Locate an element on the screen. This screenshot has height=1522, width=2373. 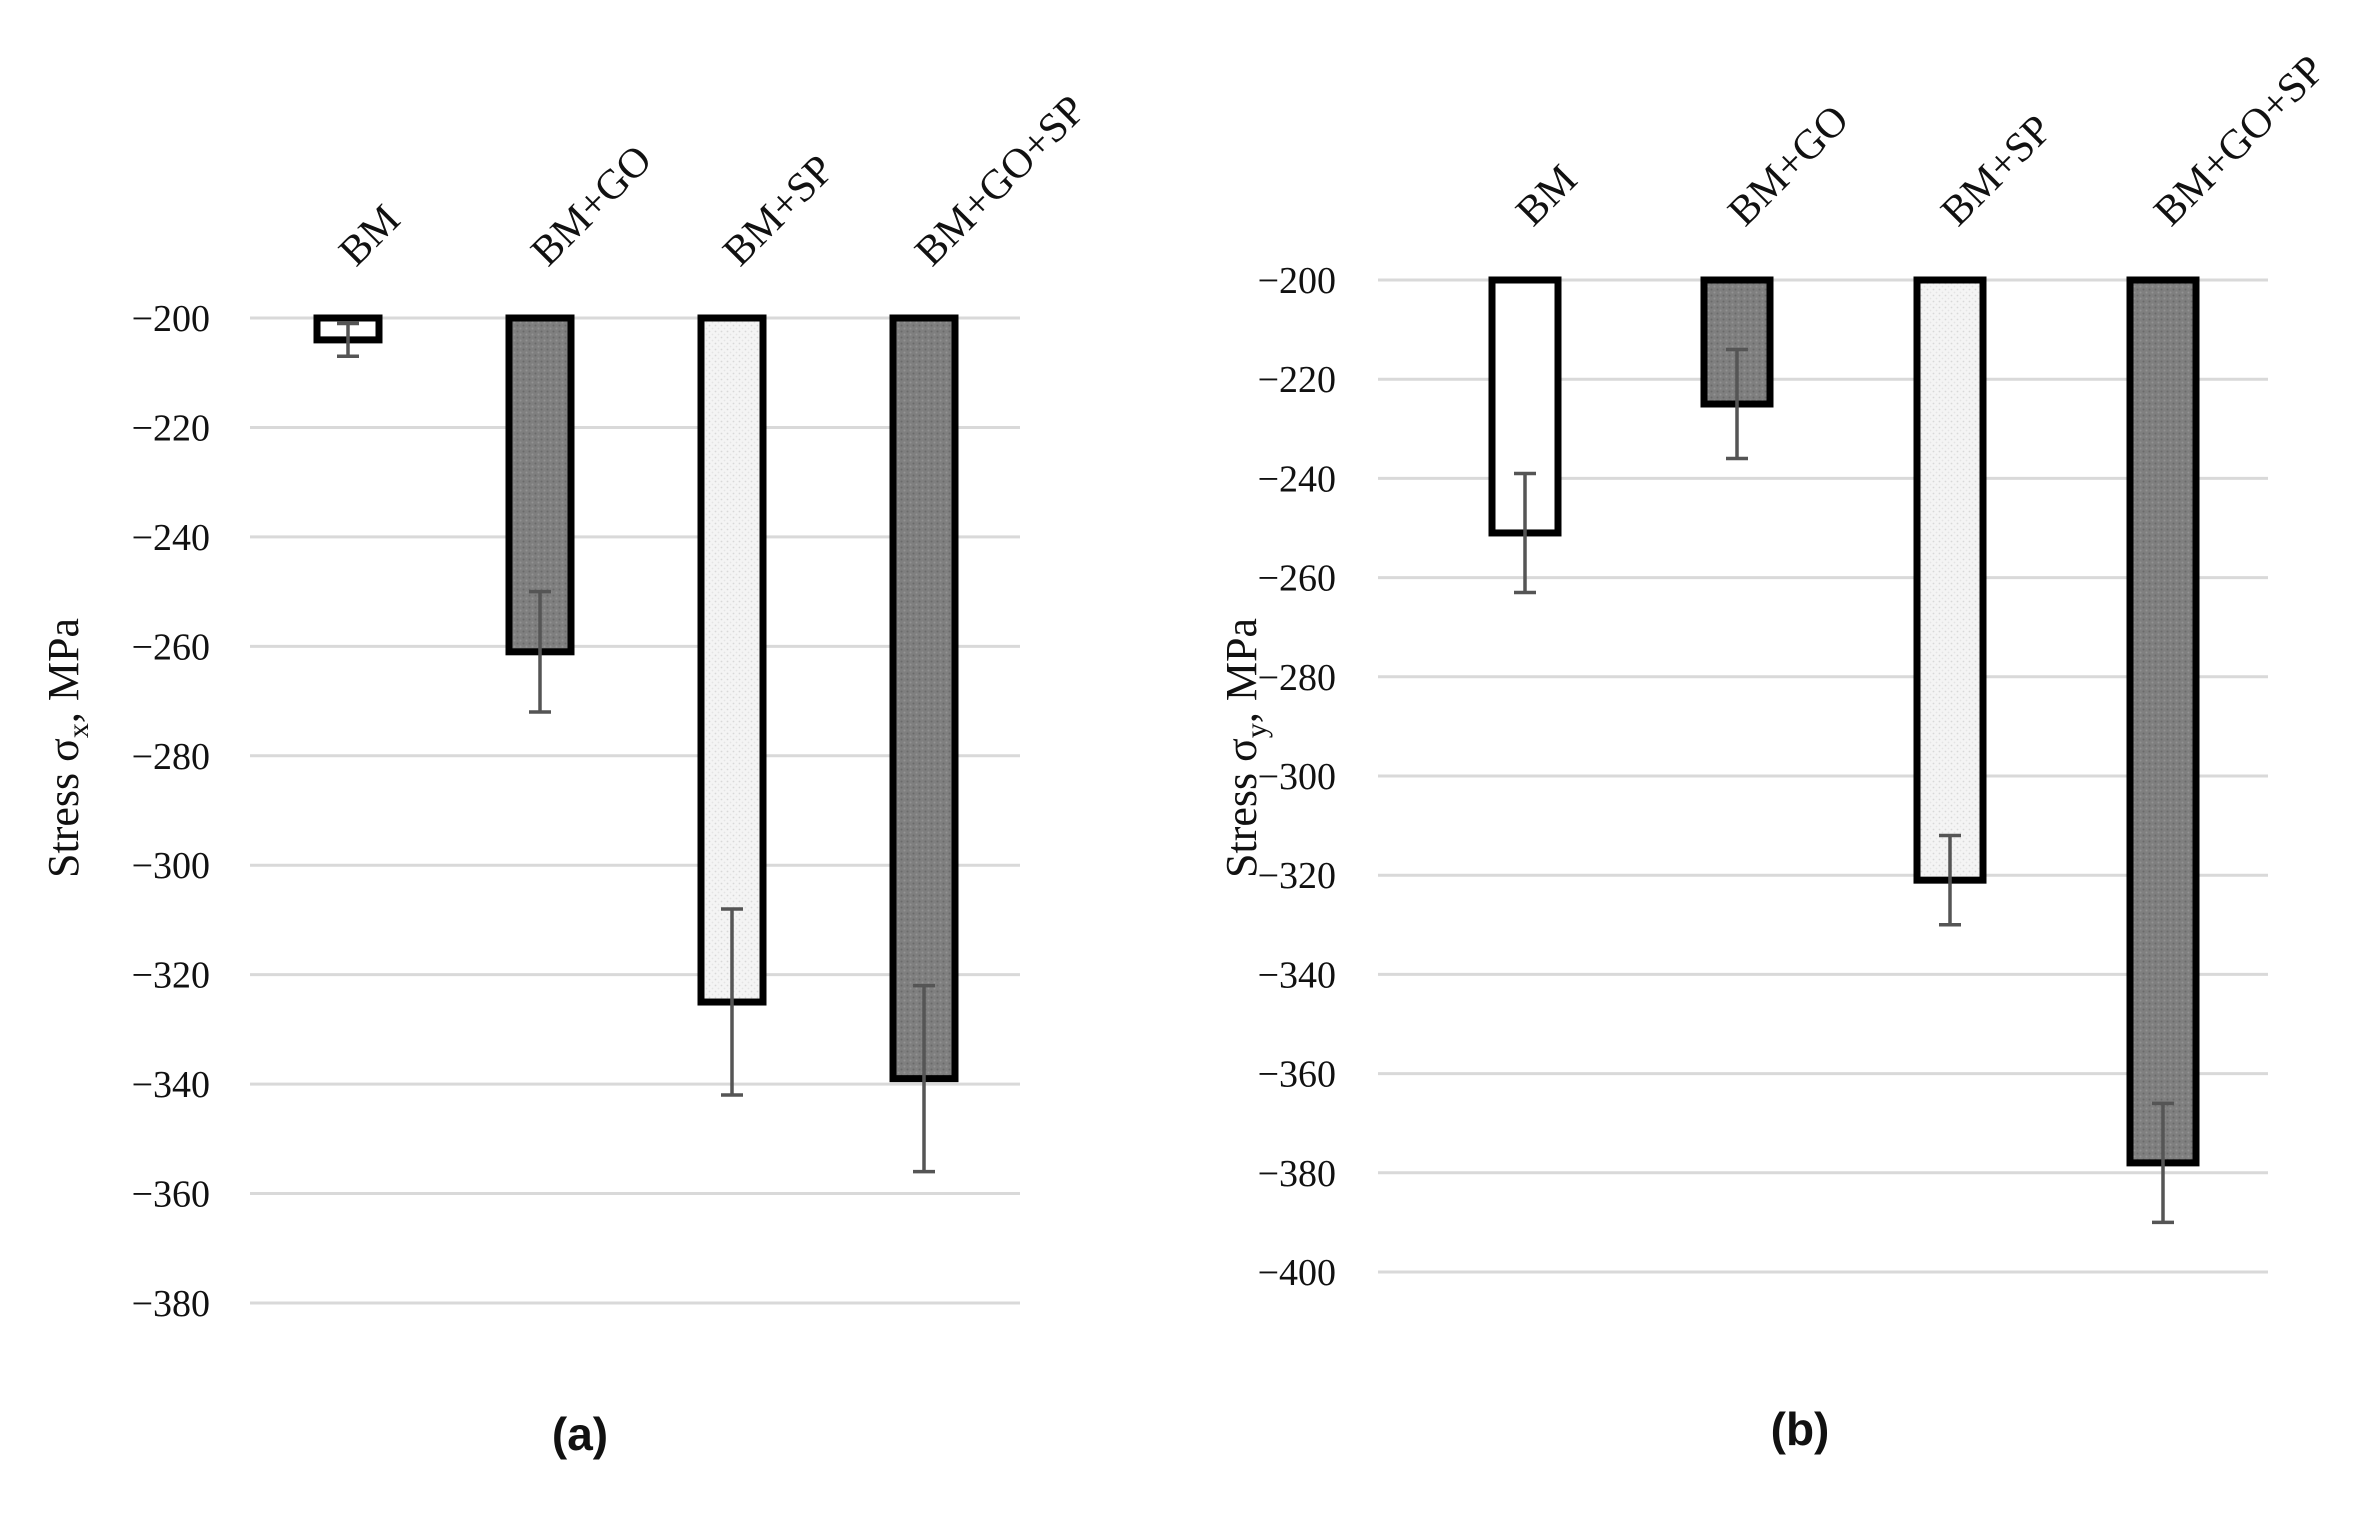
y-axis-label: Stress σx, MPa is located at coordinates (67, 748).